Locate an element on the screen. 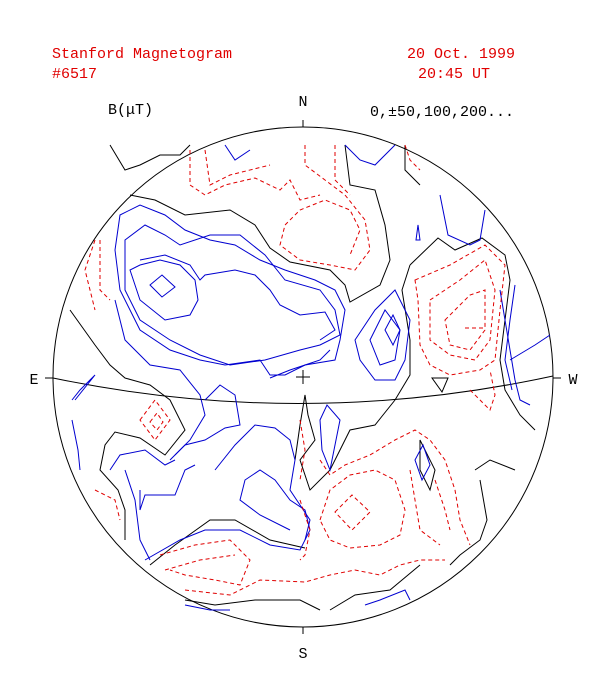  north-label: N is located at coordinates (302, 102).